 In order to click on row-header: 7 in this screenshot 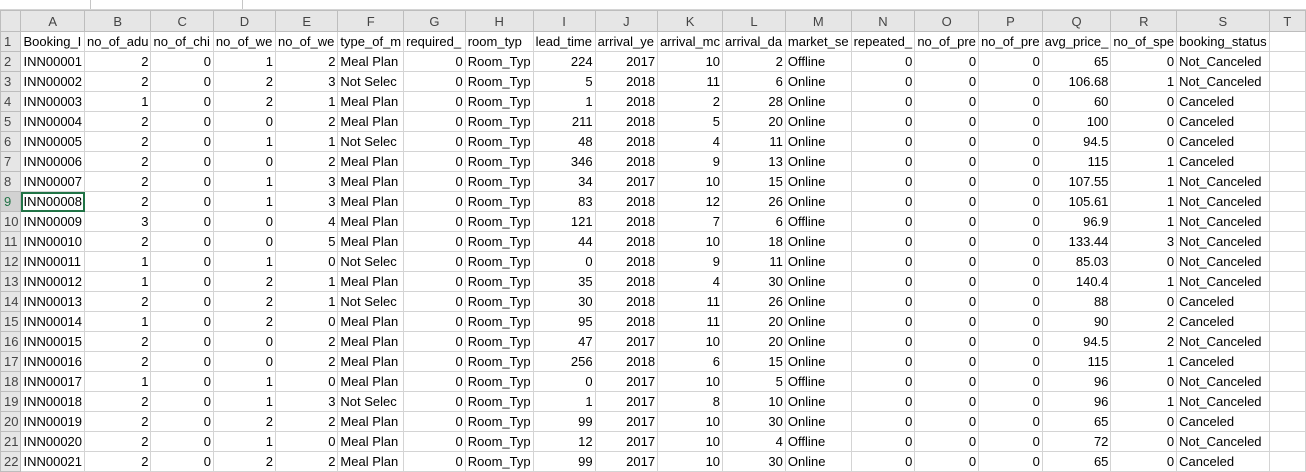, I will do `click(11, 161)`.